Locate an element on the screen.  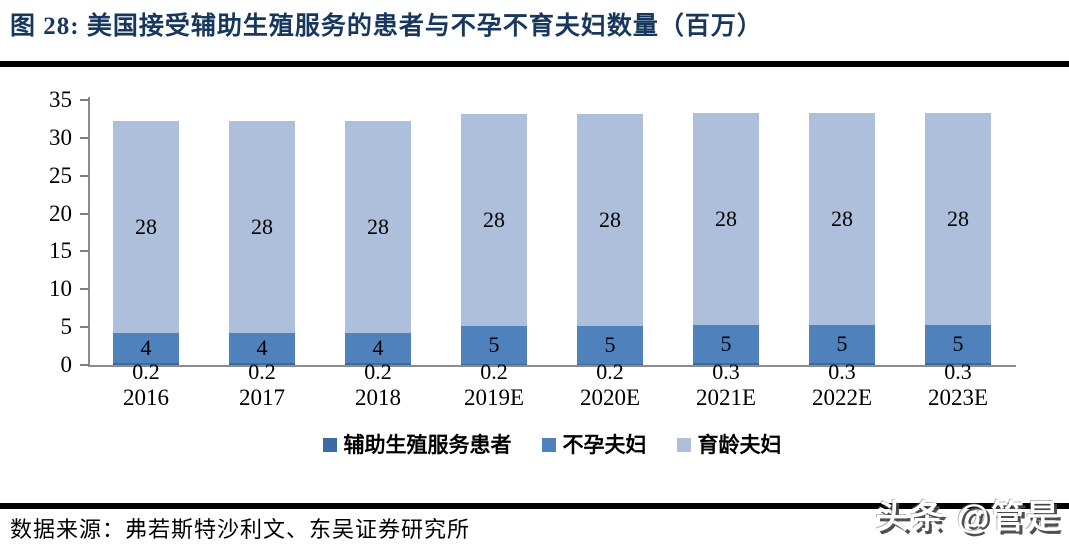
y-axis-label: 30 is located at coordinates (60, 137).